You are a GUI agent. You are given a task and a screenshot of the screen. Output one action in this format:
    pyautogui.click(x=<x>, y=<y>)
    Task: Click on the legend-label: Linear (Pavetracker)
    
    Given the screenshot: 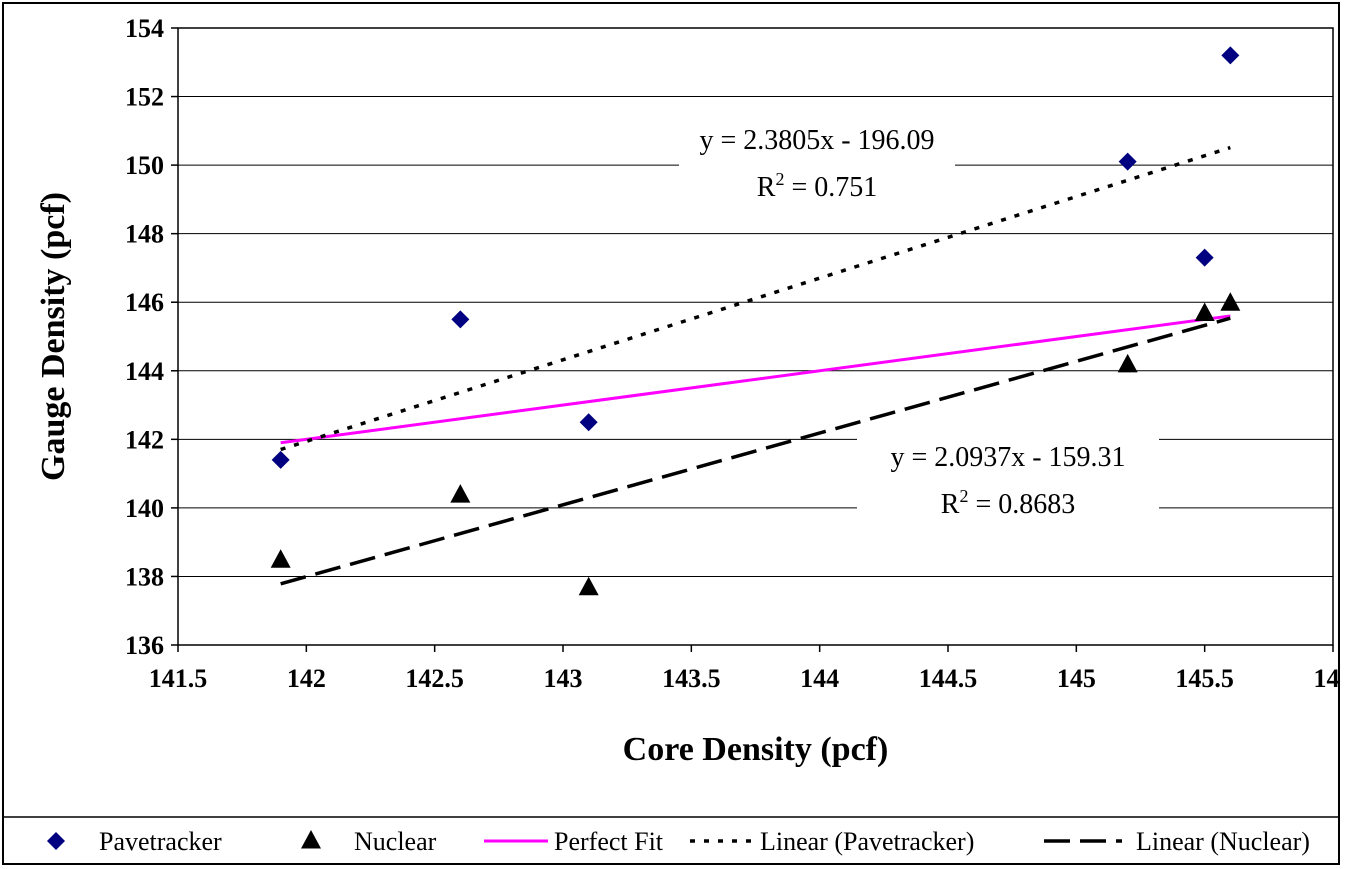 What is the action you would take?
    pyautogui.click(x=867, y=841)
    